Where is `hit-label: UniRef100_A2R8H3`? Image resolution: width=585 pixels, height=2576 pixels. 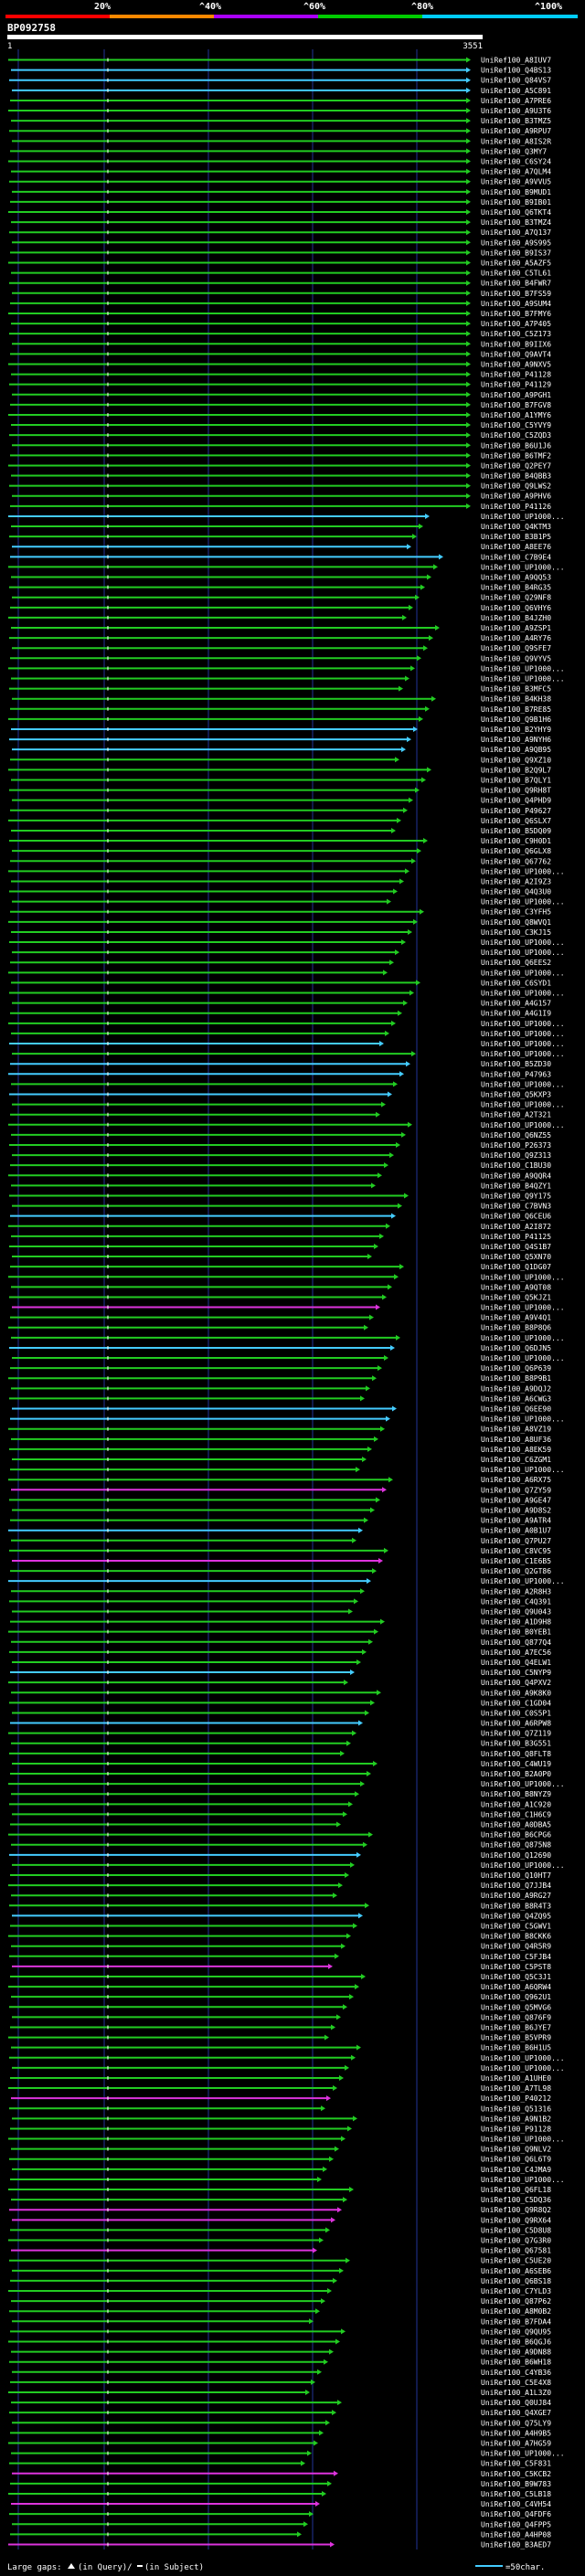 hit-label: UniRef100_A2R8H3 is located at coordinates (516, 1591).